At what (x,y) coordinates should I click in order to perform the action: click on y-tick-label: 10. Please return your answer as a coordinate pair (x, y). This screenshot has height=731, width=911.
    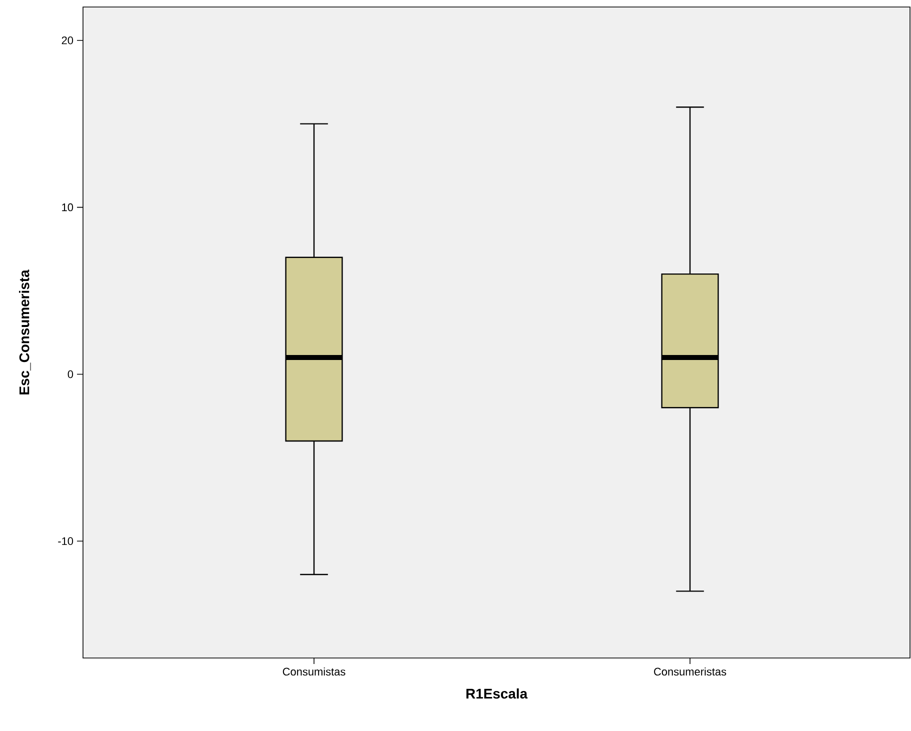
    Looking at the image, I should click on (68, 207).